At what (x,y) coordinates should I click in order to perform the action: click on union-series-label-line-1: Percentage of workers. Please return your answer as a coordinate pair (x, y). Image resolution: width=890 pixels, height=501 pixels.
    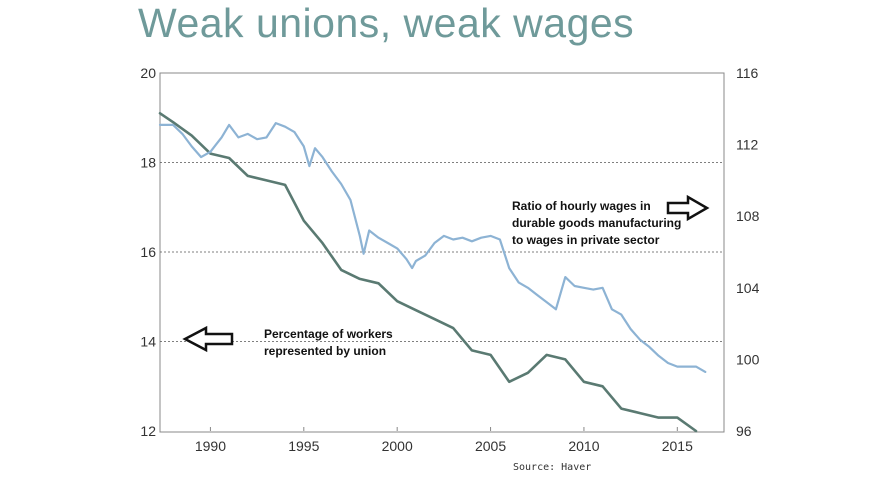
    Looking at the image, I should click on (328, 334).